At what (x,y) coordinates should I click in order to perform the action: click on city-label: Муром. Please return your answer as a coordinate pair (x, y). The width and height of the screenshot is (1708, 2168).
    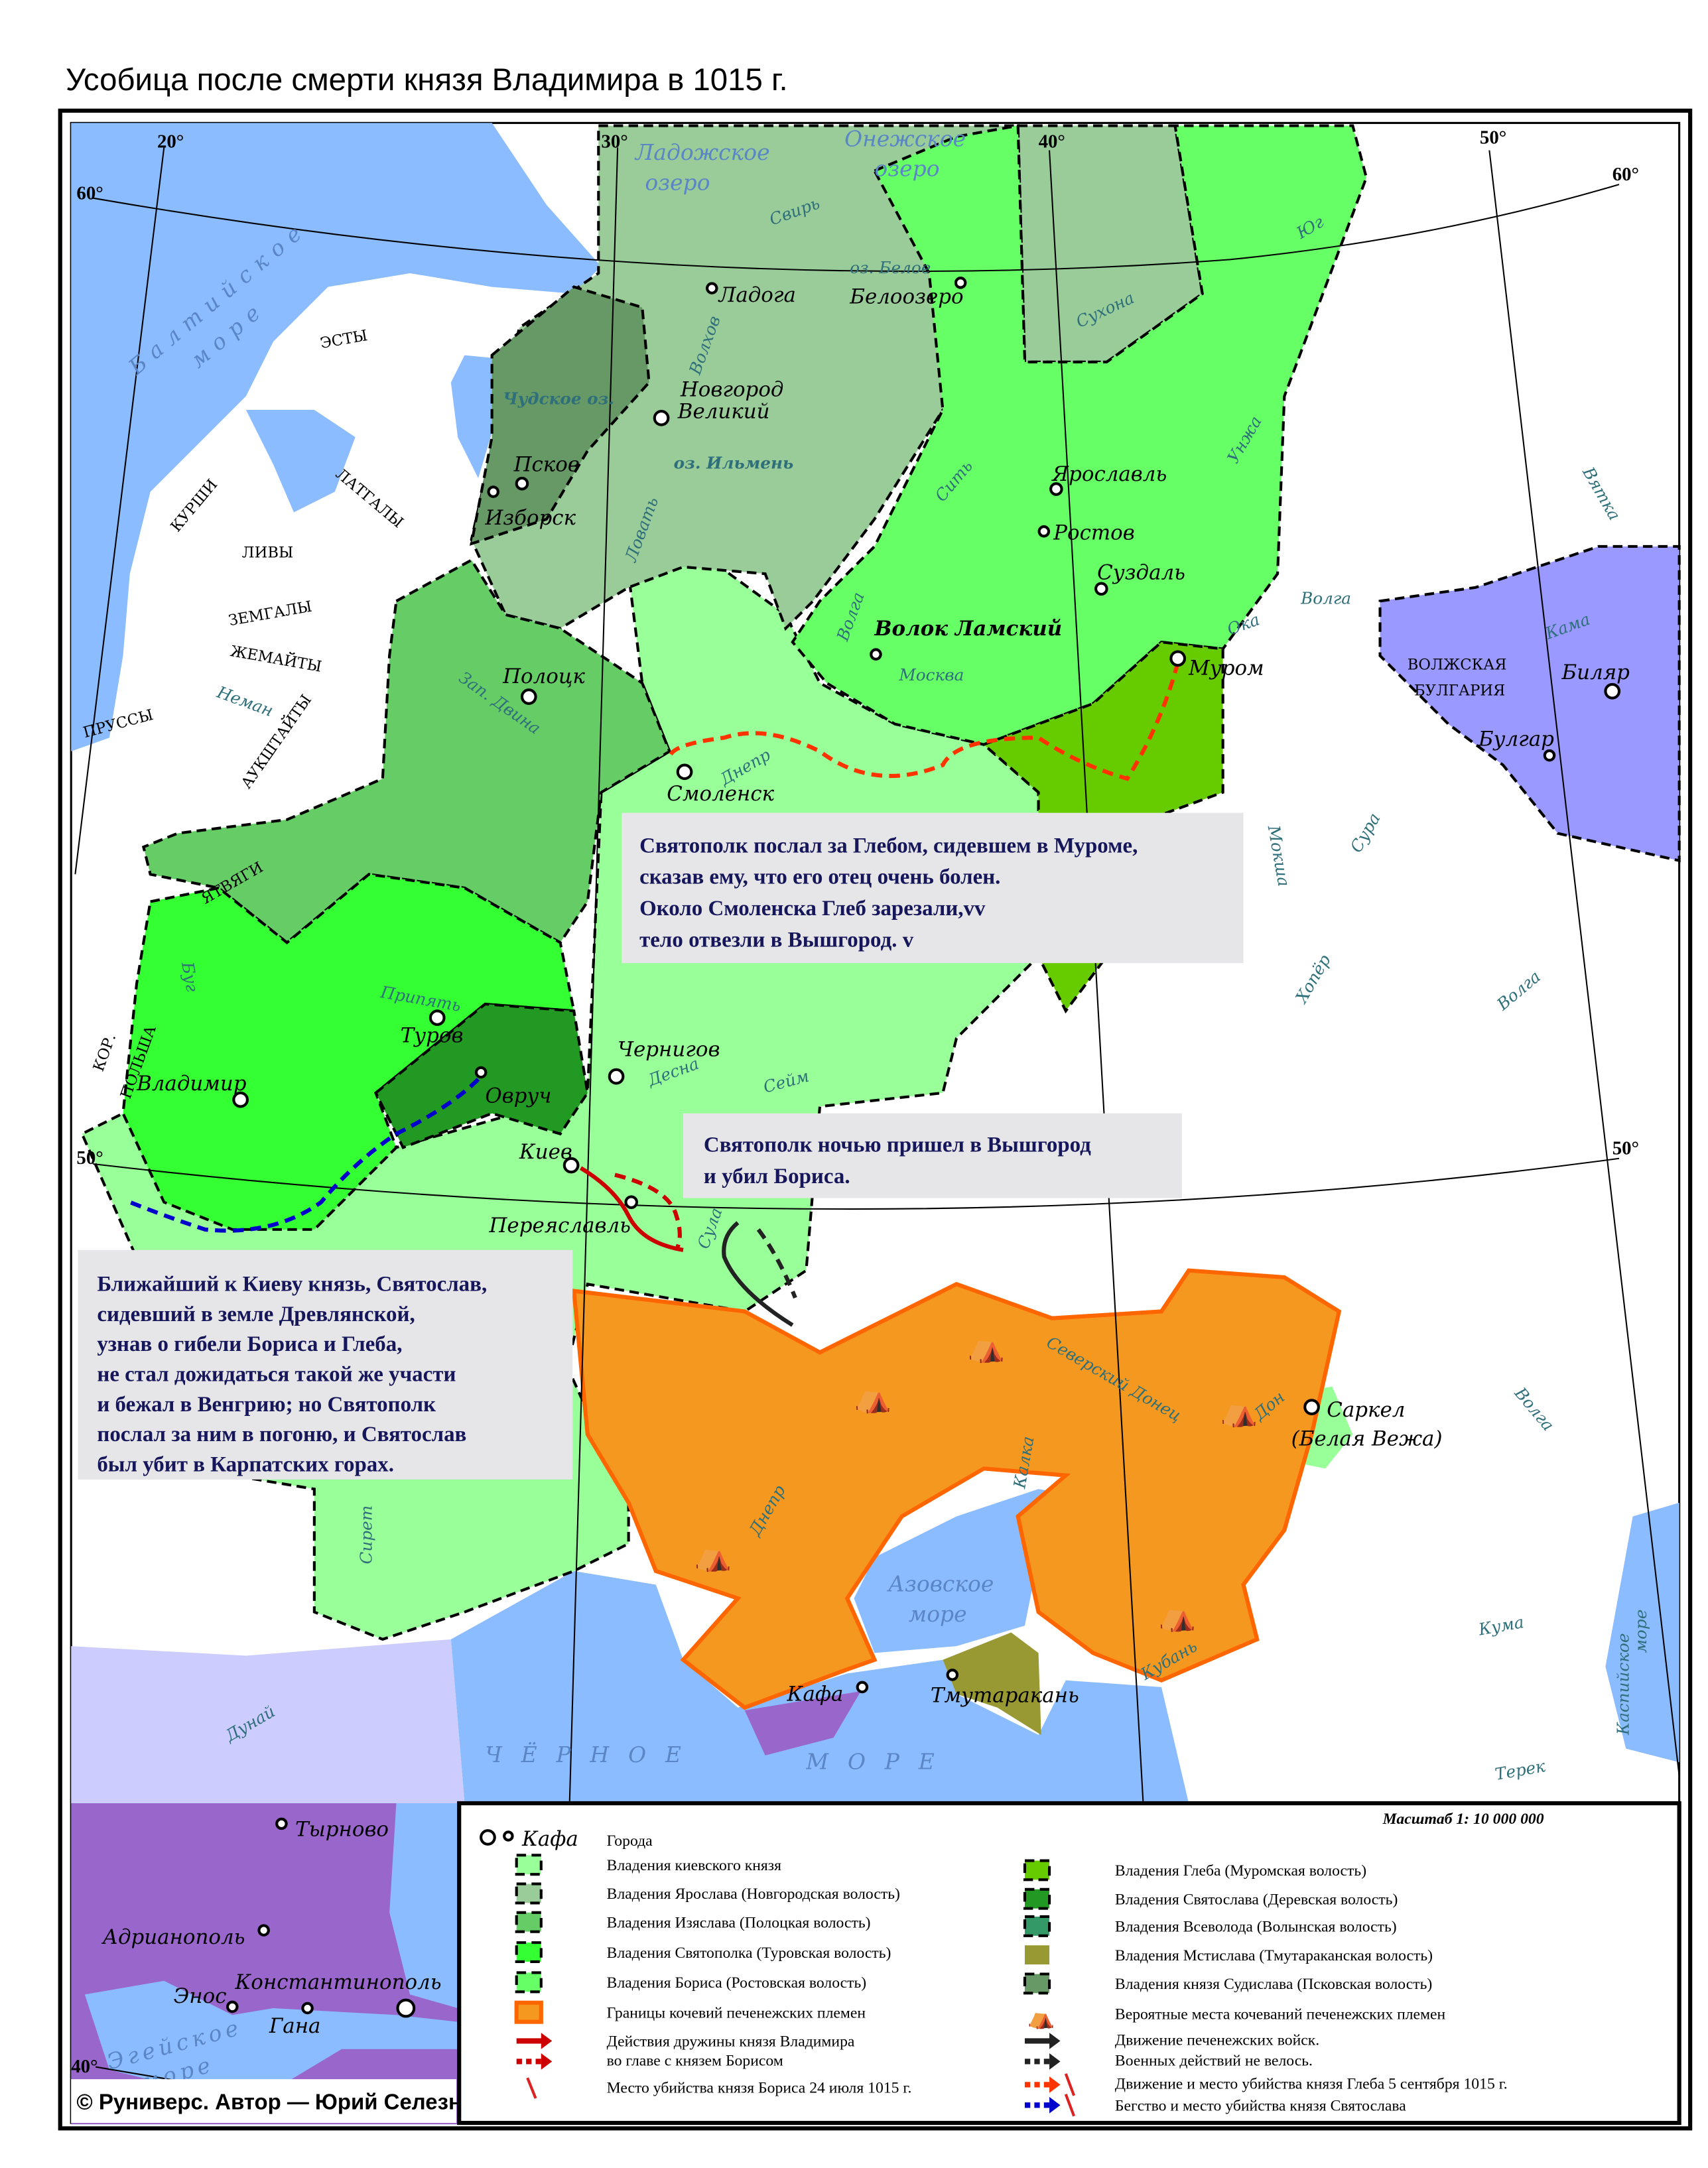
    Looking at the image, I should click on (1226, 668).